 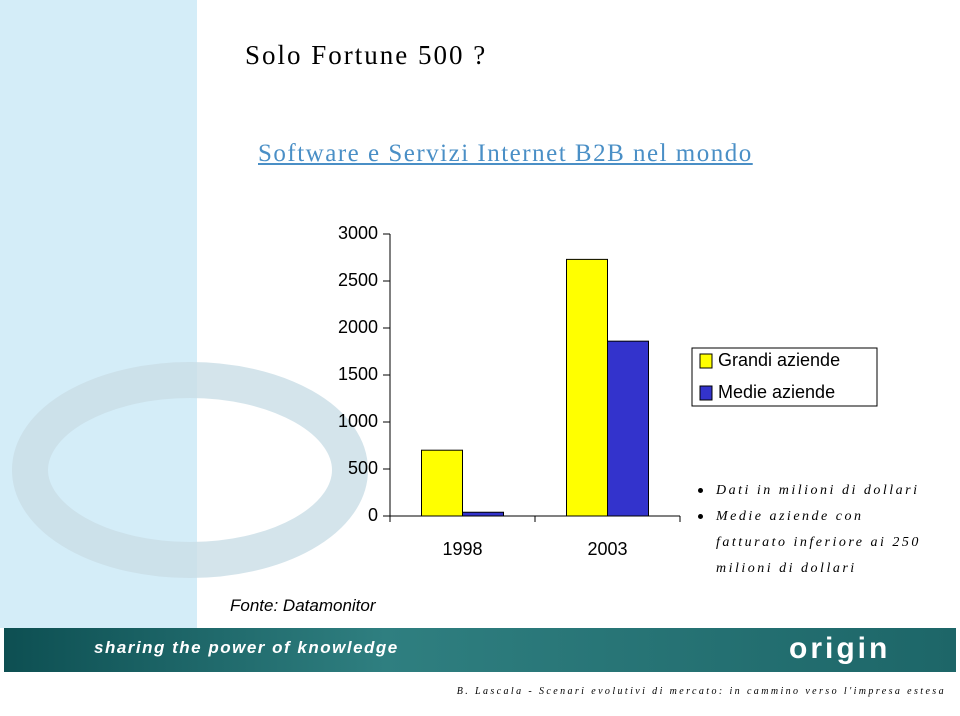 What do you see at coordinates (246, 647) in the screenshot?
I see `slogan: sharing the power of knowledge` at bounding box center [246, 647].